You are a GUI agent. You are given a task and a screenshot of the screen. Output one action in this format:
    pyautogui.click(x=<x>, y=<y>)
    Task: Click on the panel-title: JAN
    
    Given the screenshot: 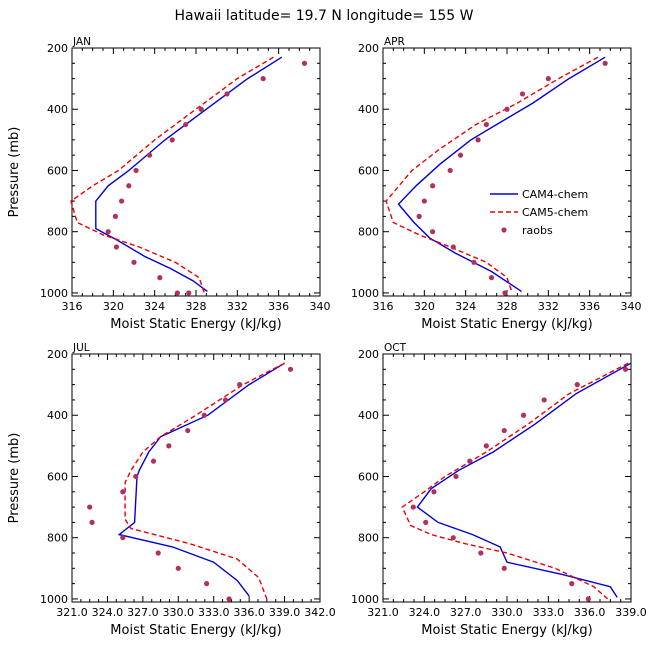 What is the action you would take?
    pyautogui.click(x=81, y=42)
    